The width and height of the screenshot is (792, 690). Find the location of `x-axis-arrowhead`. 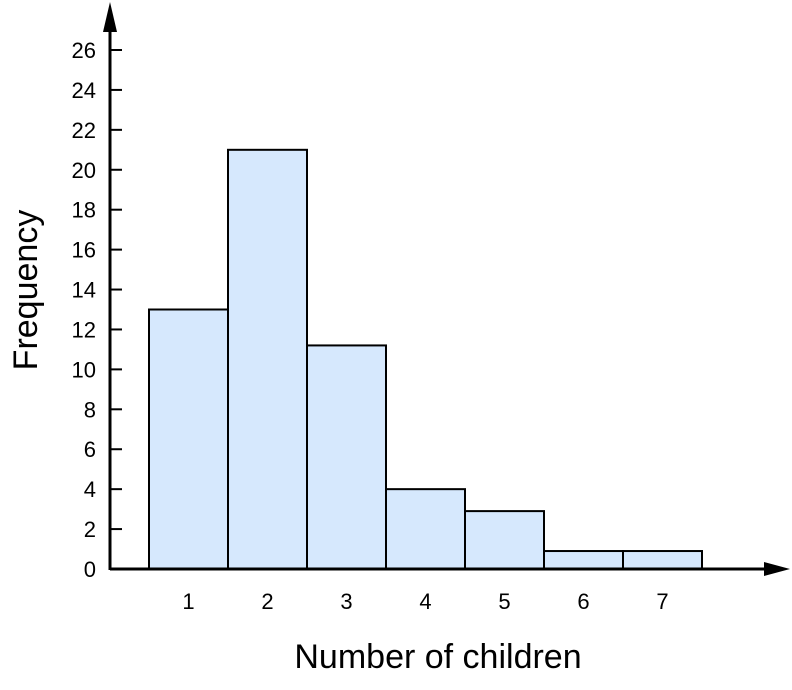

x-axis-arrowhead is located at coordinates (777, 569).